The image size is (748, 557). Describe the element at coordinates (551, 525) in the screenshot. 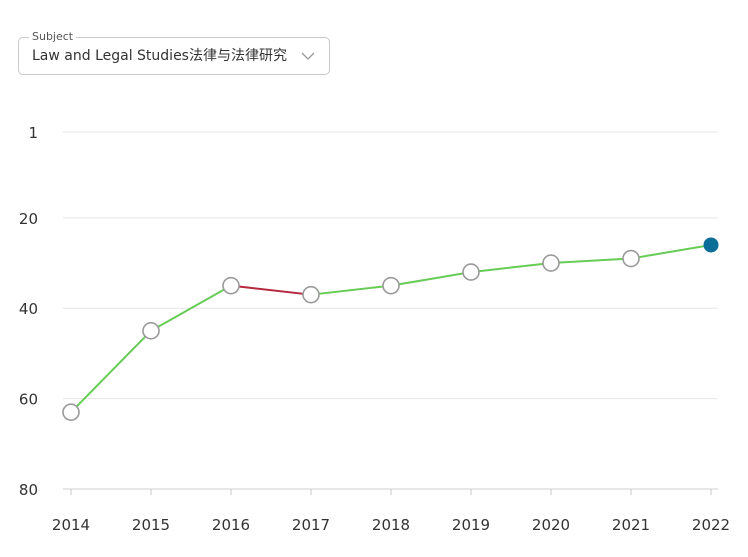

I see `x-tick-label: 2020` at that location.